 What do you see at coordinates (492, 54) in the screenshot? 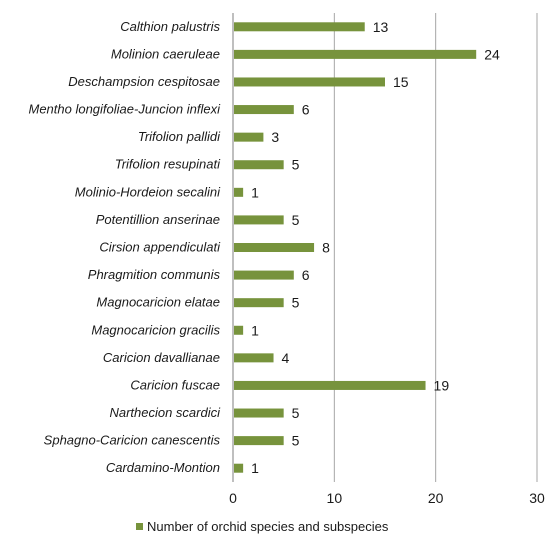
I see `value-label-1: 24` at bounding box center [492, 54].